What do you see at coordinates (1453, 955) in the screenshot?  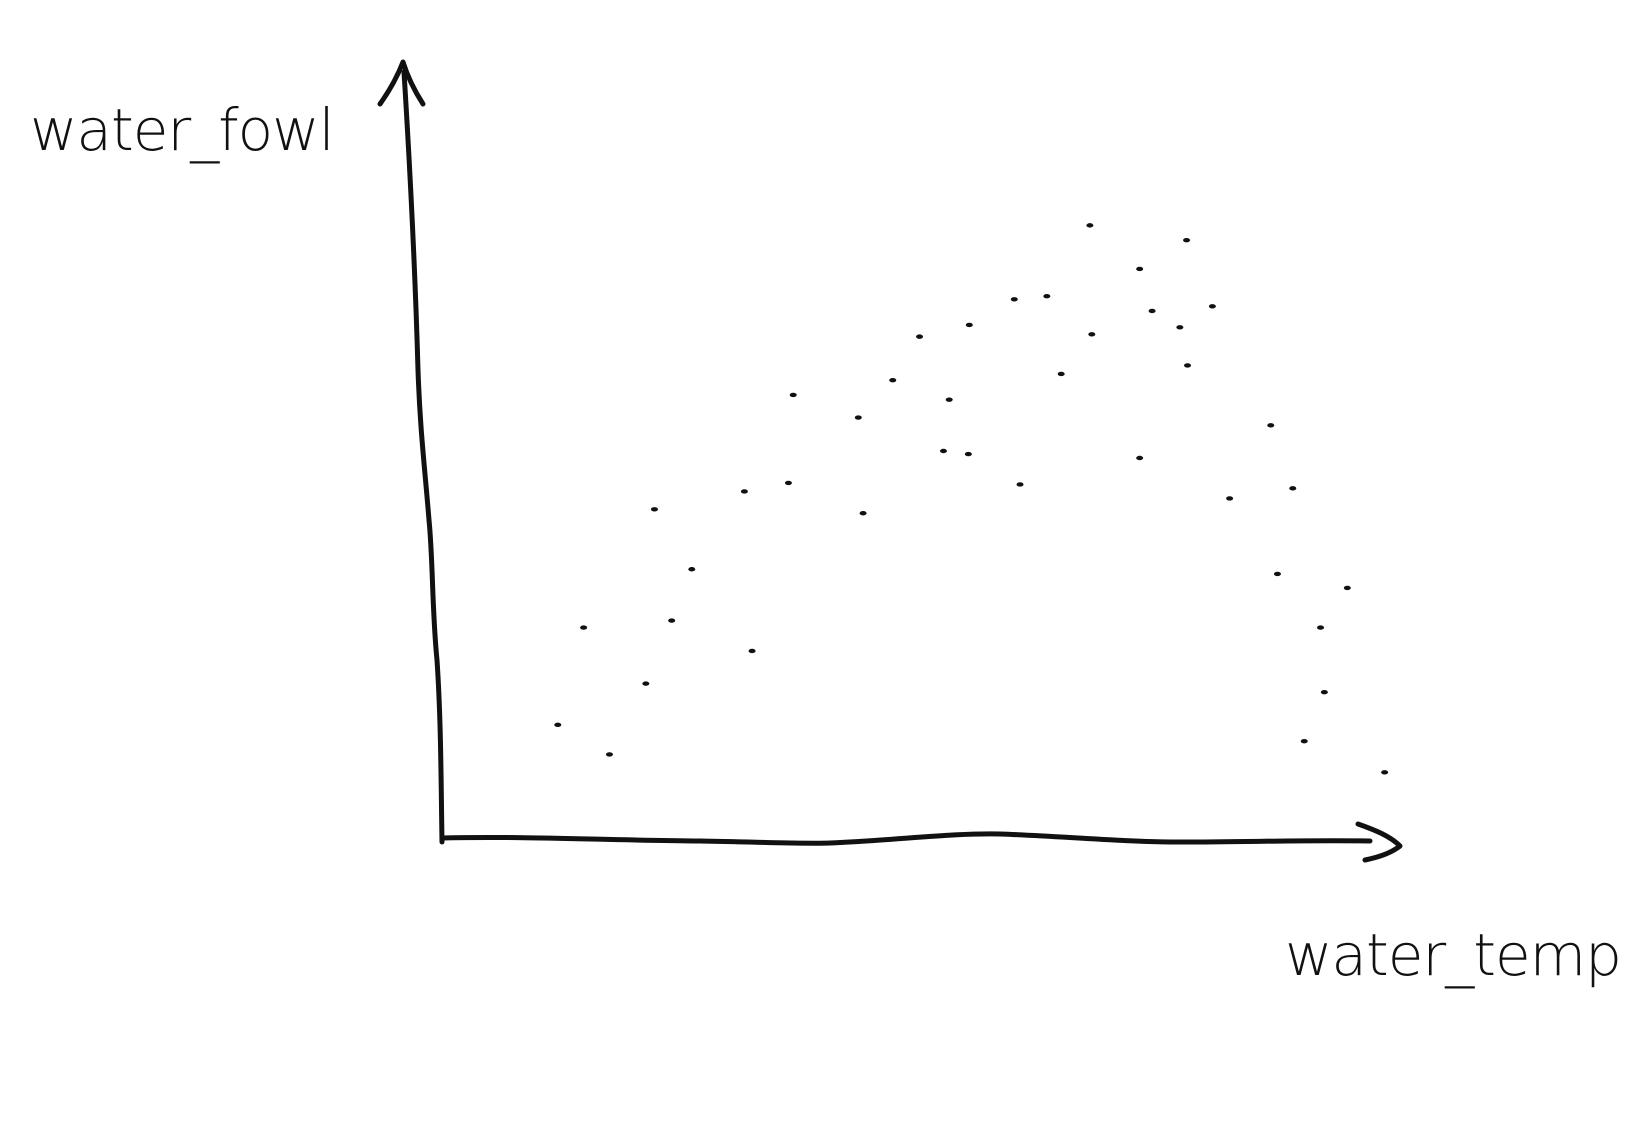 I see `x-axis-label: water_temp` at bounding box center [1453, 955].